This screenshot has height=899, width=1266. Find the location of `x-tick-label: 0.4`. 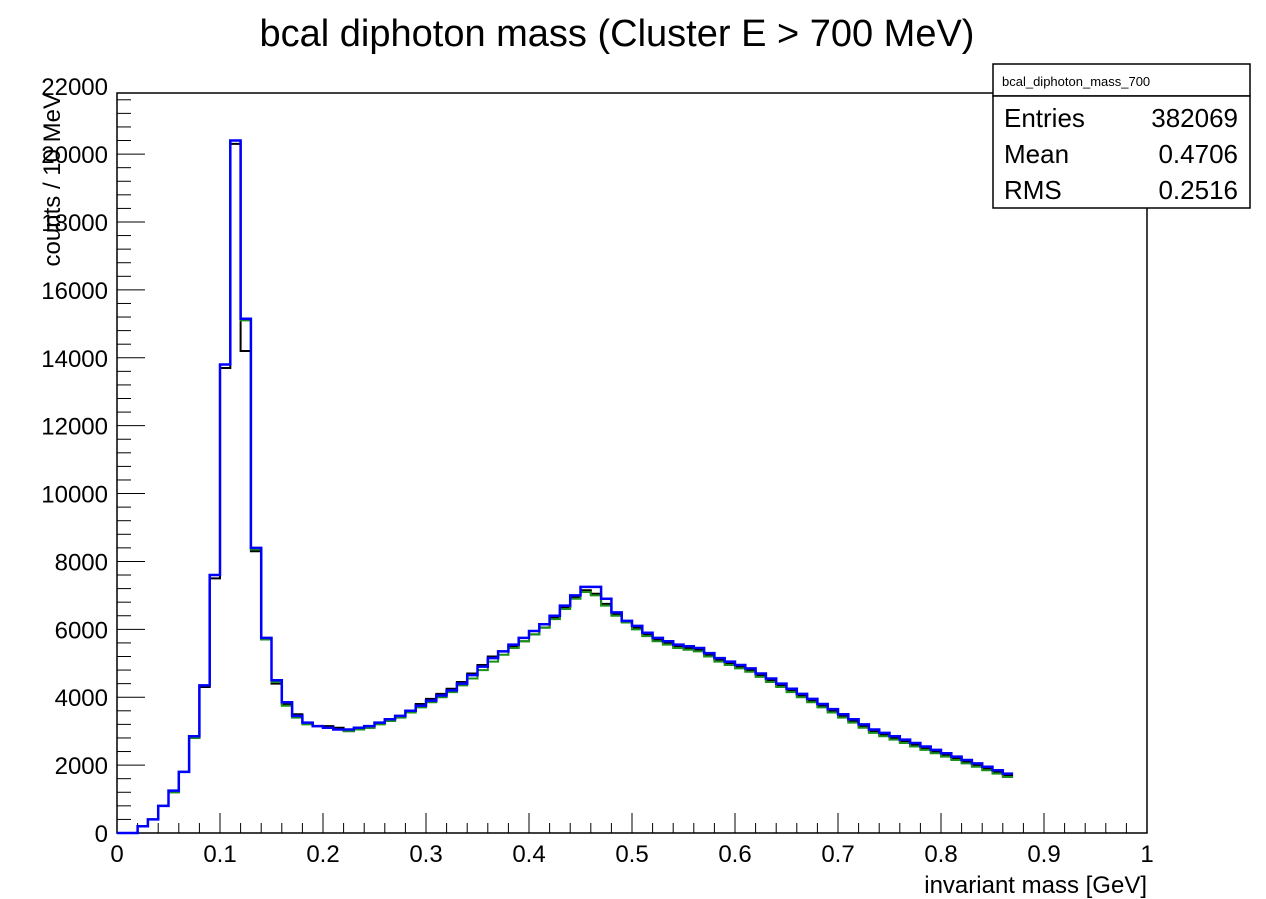

x-tick-label: 0.4 is located at coordinates (528, 854).